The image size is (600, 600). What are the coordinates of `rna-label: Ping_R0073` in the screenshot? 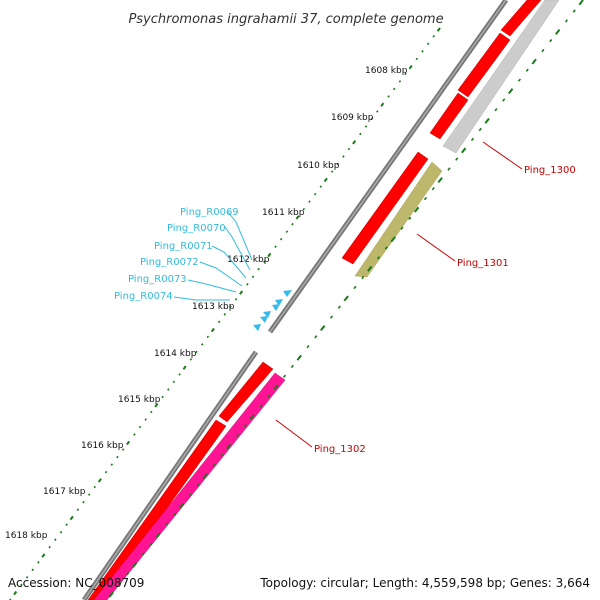 It's located at (157, 279).